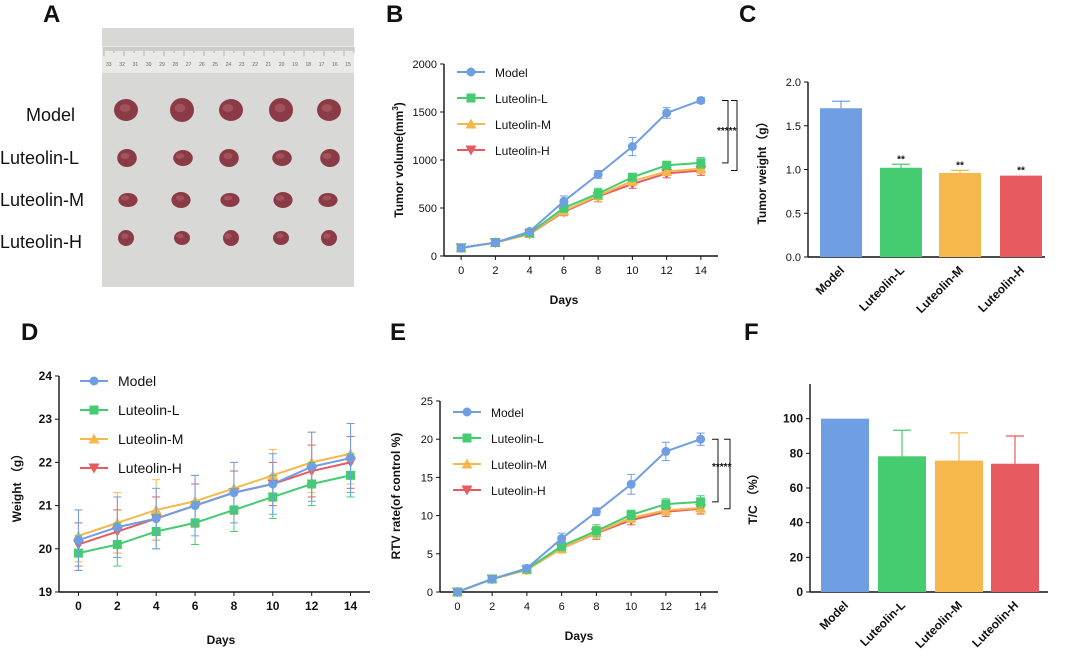 This screenshot has height=659, width=1065. What do you see at coordinates (348, 65) in the screenshot?
I see `ruler-number: 15` at bounding box center [348, 65].